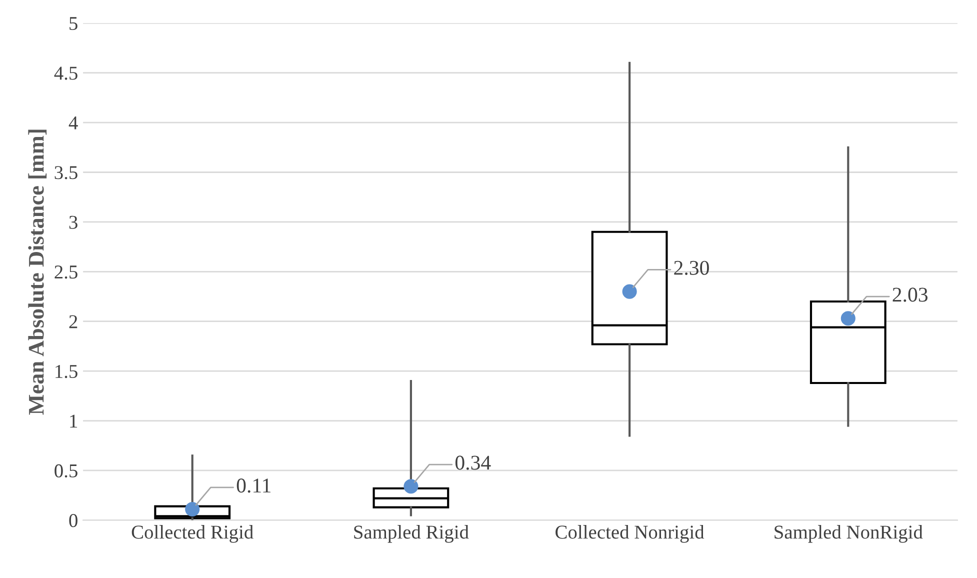 Image resolution: width=977 pixels, height=578 pixels. I want to click on y-tick-label: 4.5, so click(66, 73).